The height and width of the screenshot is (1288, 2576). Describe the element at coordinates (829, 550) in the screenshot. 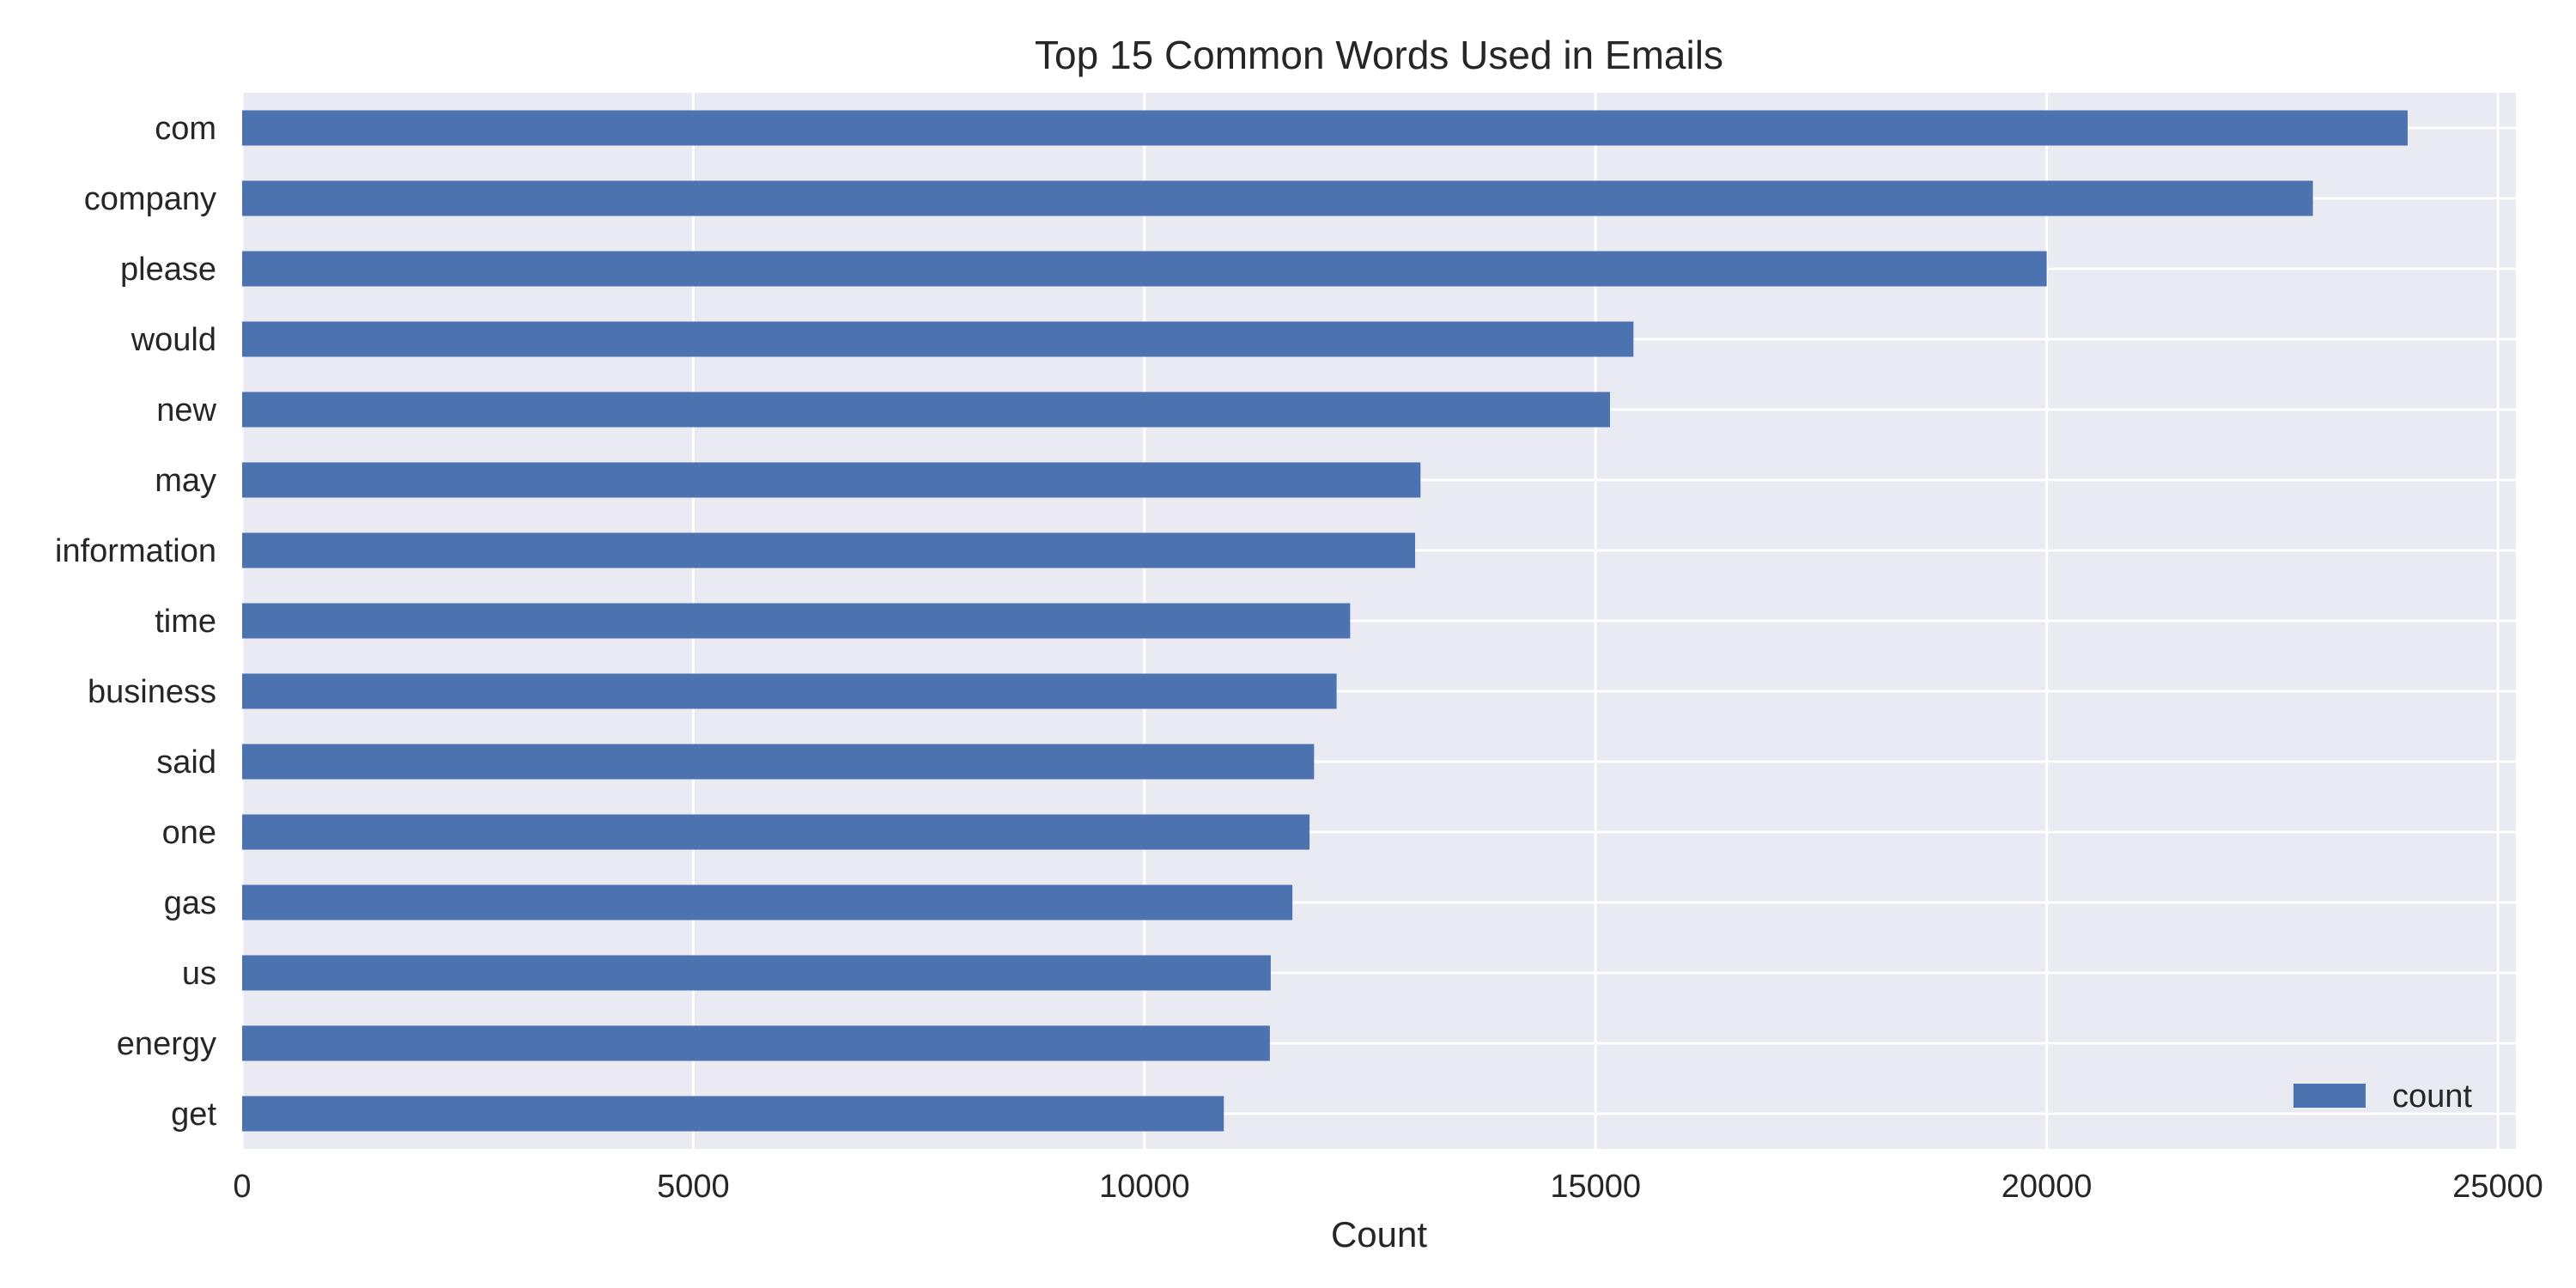

I see `bar-information` at that location.